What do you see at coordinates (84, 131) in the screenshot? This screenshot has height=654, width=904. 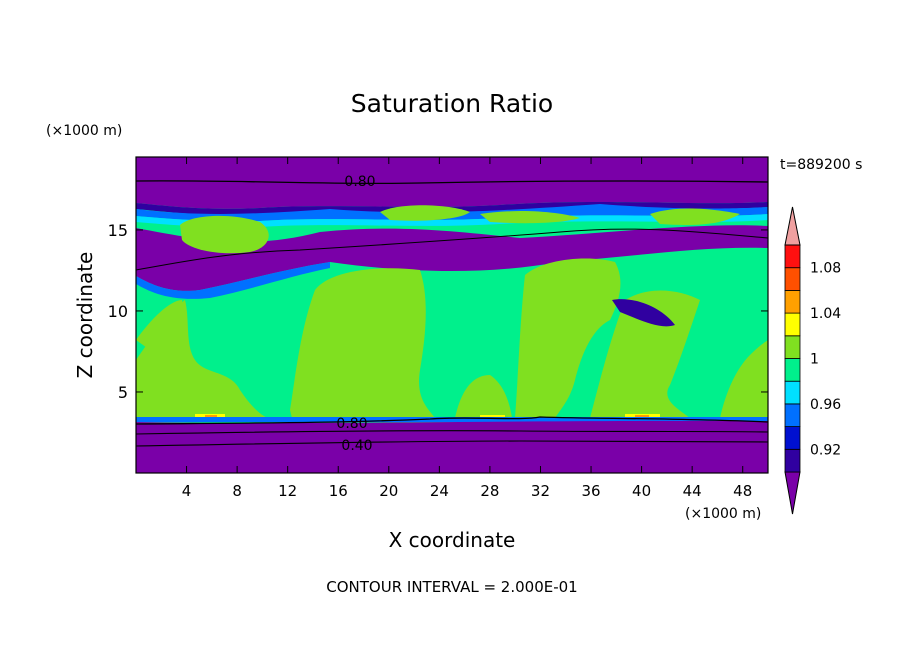 I see `y-axis-unit: (×1000 m)` at bounding box center [84, 131].